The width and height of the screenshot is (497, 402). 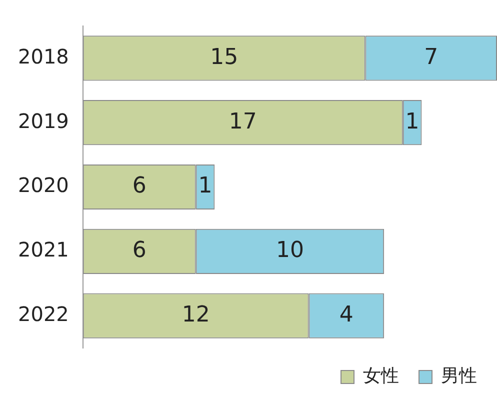 What do you see at coordinates (43, 120) in the screenshot?
I see `y-tick-label: 2019` at bounding box center [43, 120].